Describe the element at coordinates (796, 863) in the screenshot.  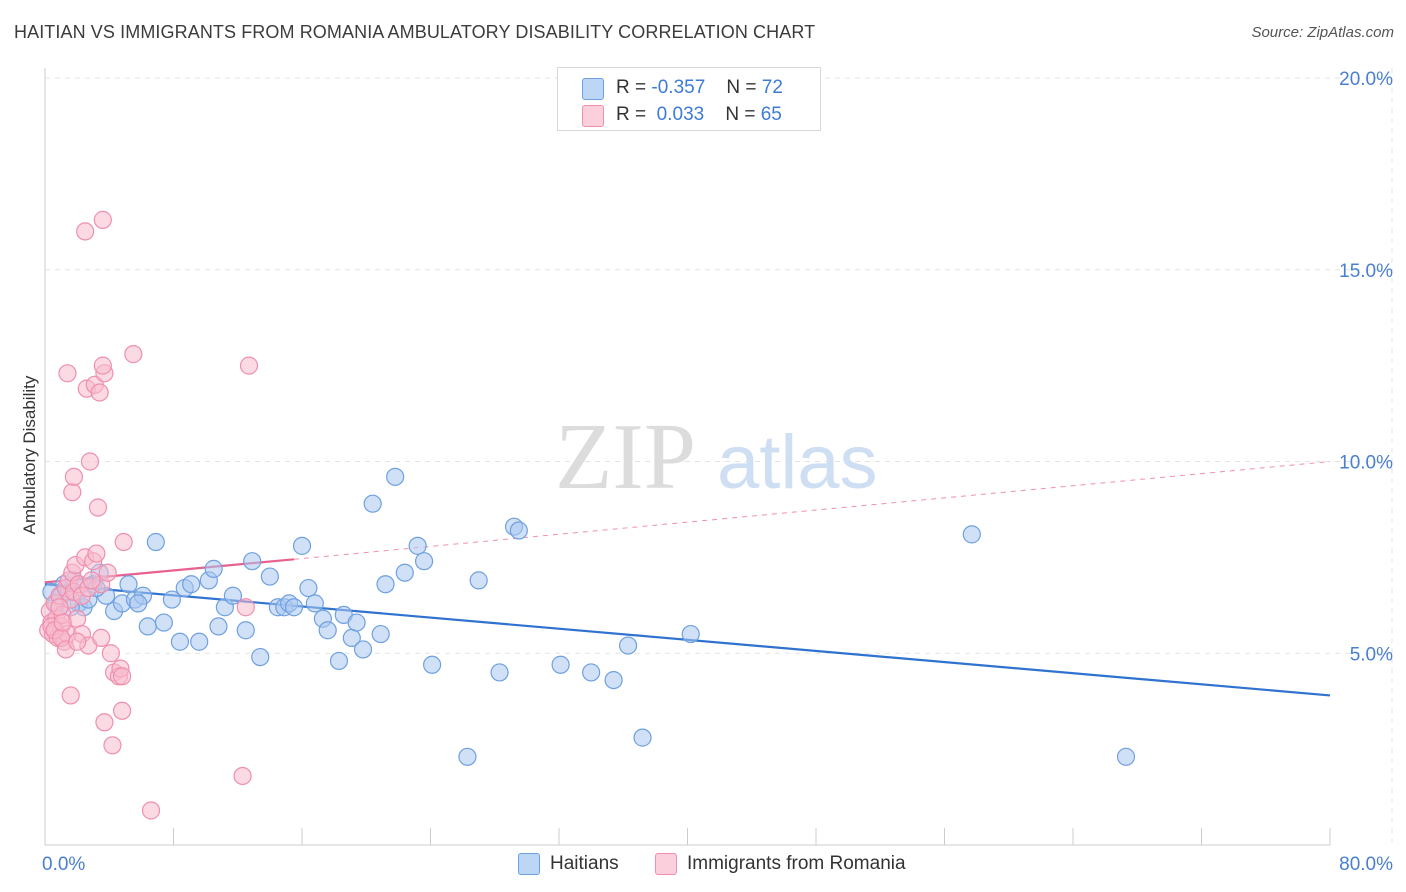
I see `series-name-romania: Immigrants from Romania` at that location.